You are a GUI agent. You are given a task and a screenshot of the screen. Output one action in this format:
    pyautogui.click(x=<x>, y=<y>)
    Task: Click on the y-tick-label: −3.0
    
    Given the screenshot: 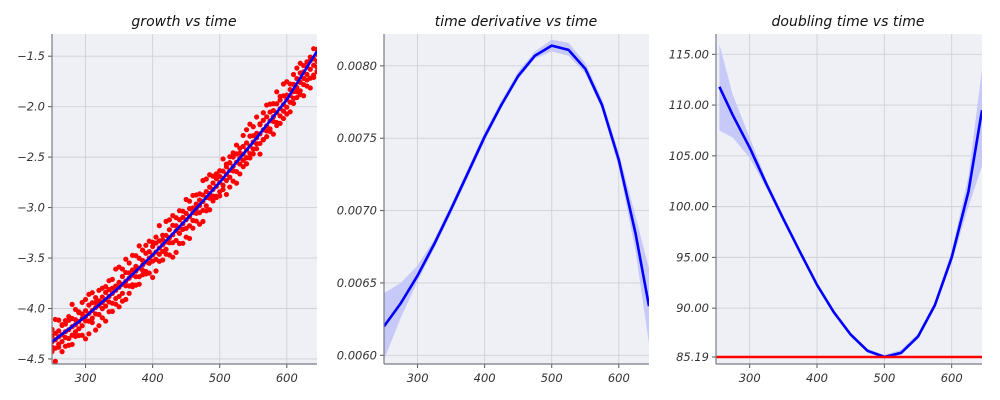 What is the action you would take?
    pyautogui.click(x=31, y=208)
    